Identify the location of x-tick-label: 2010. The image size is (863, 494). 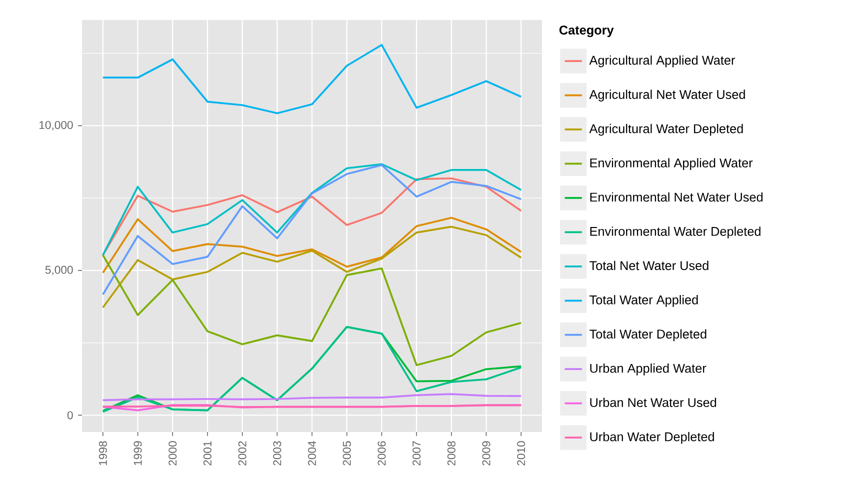
(521, 453).